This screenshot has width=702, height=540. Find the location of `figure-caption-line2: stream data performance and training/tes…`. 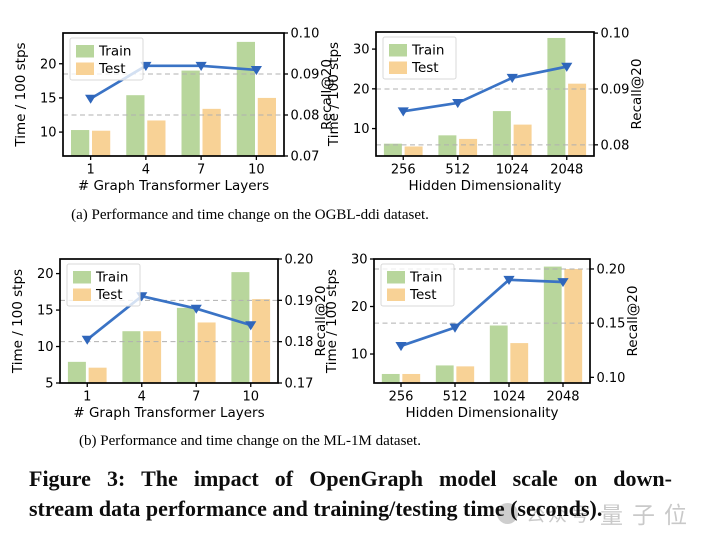

figure-caption-line2: stream data performance and training/tes… is located at coordinates (316, 508).